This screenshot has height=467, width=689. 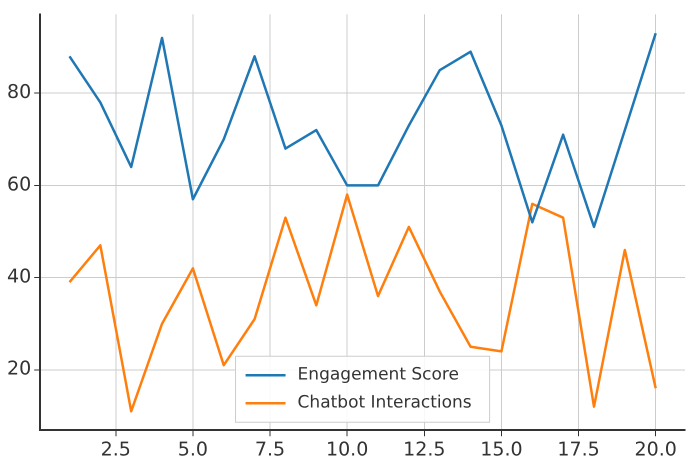 What do you see at coordinates (347, 449) in the screenshot?
I see `x-tick-label: 10.0` at bounding box center [347, 449].